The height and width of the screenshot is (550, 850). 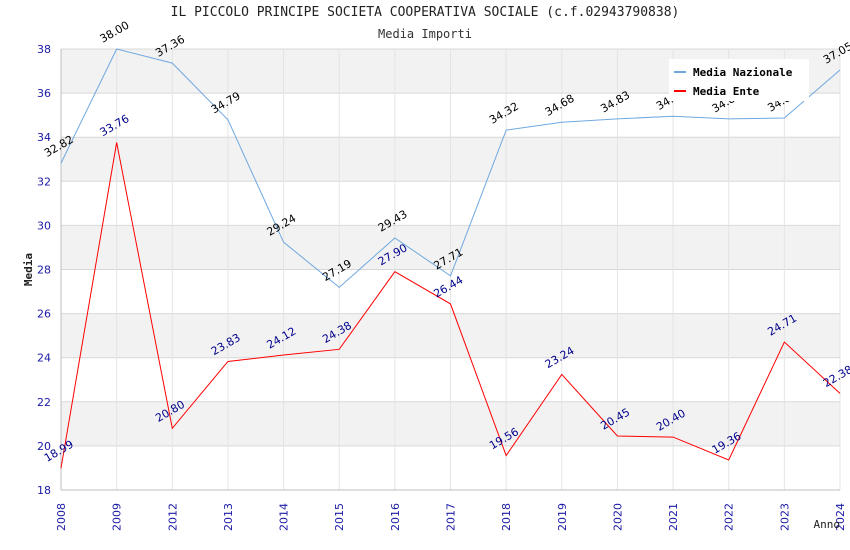 What do you see at coordinates (28, 269) in the screenshot?
I see `y-axis-label: Media` at bounding box center [28, 269].